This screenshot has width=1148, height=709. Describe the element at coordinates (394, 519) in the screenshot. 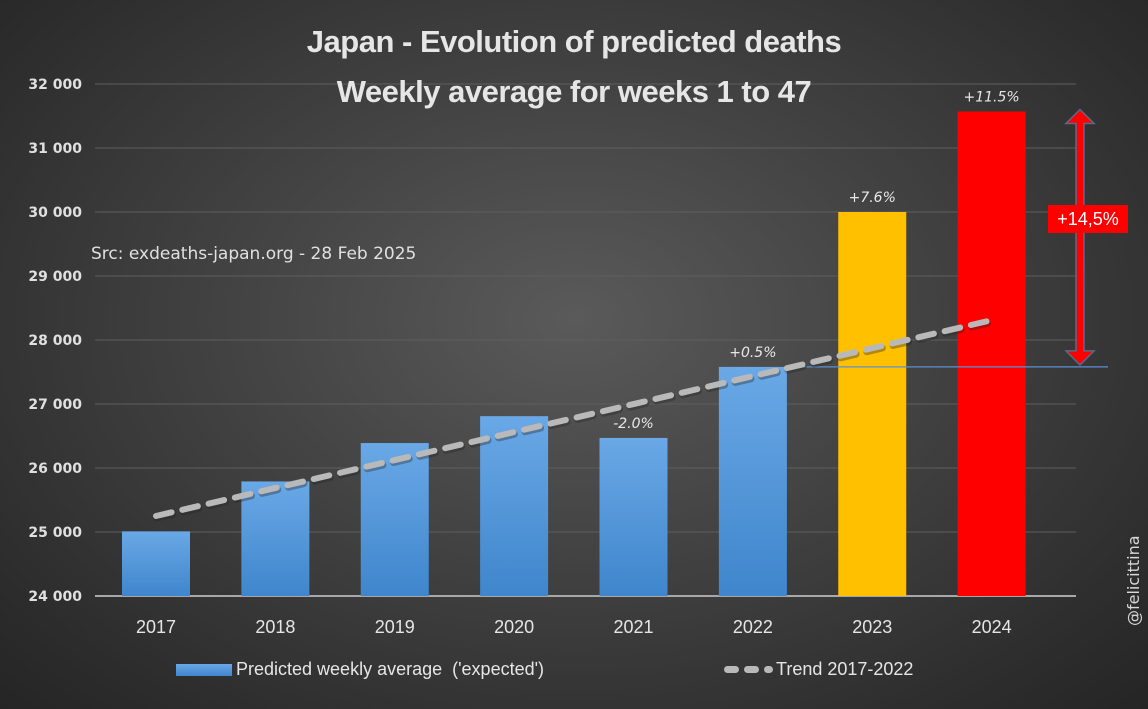

I see `bar-2019` at that location.